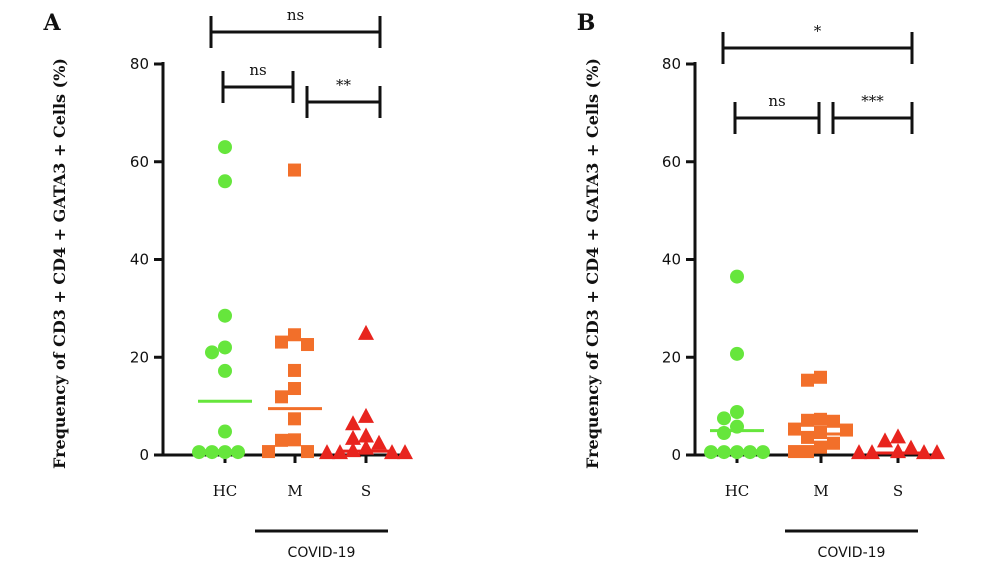 This screenshot has width=1000, height=575. What do you see at coordinates (817, 43) in the screenshot?
I see `significance-bracket: *` at bounding box center [817, 43].